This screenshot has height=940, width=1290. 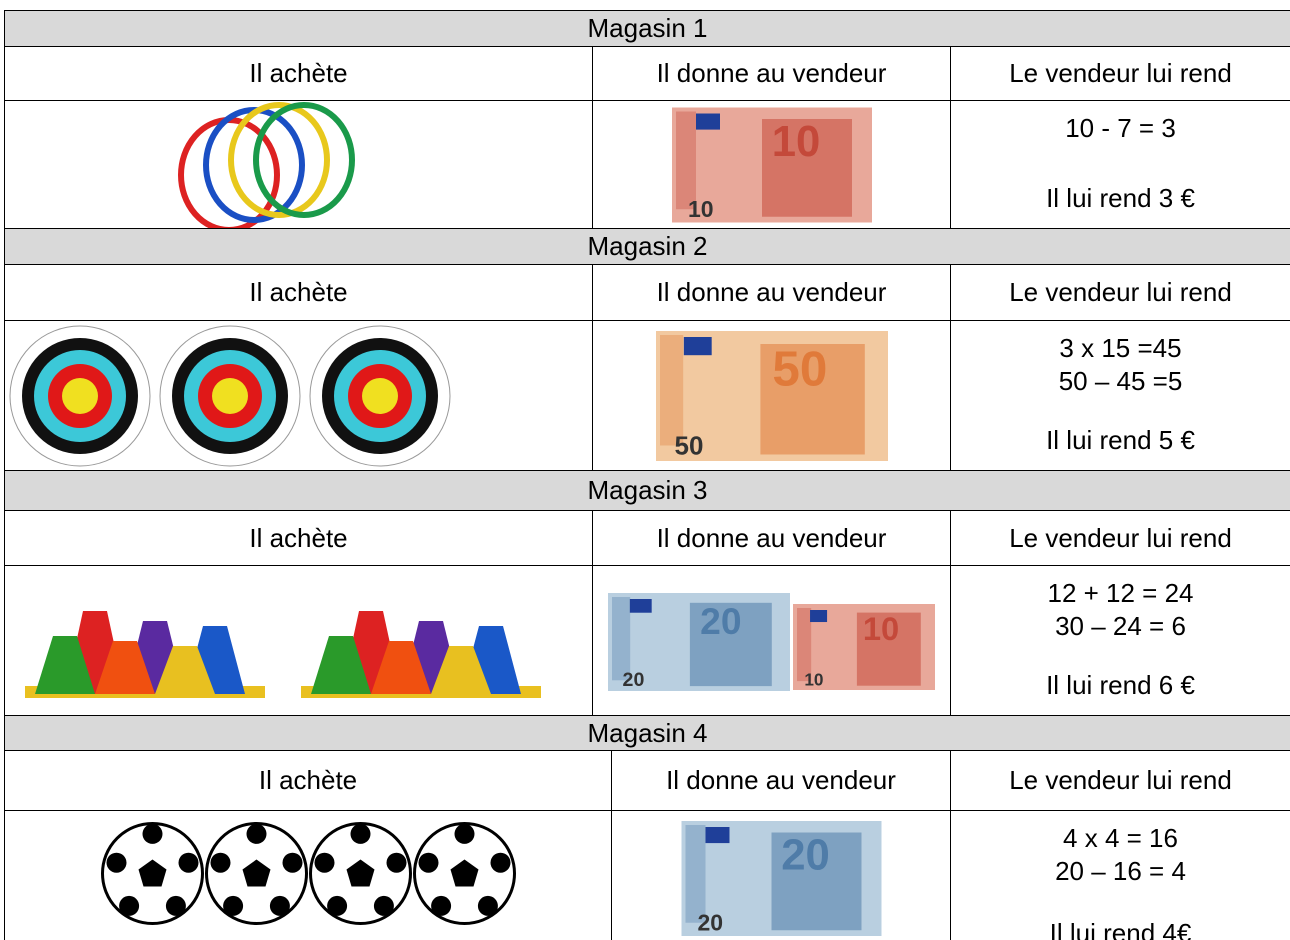 I want to click on calculation: 50 – 45 =5, so click(x=1120, y=381).